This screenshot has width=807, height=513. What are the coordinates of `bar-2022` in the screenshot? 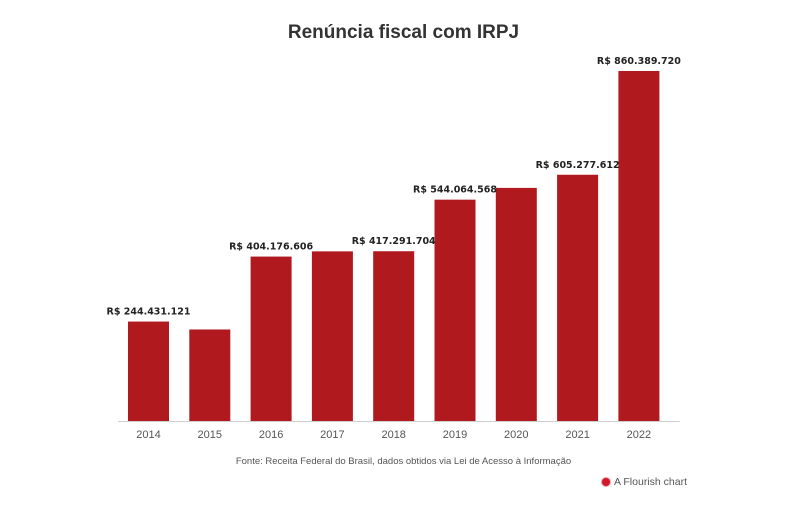 It's located at (639, 246).